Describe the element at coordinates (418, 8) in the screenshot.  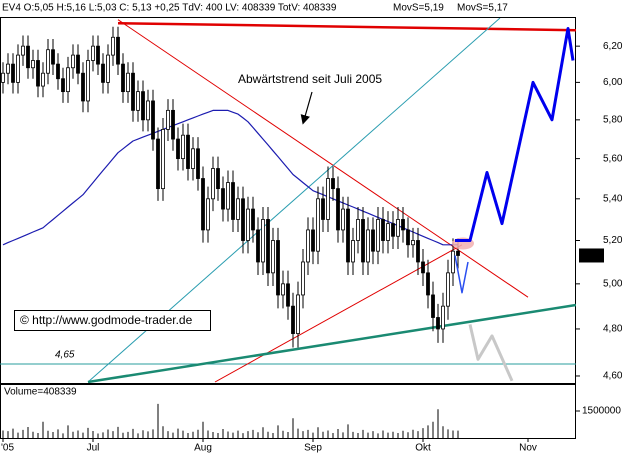
I see `ma-label: MovS=5,19` at that location.